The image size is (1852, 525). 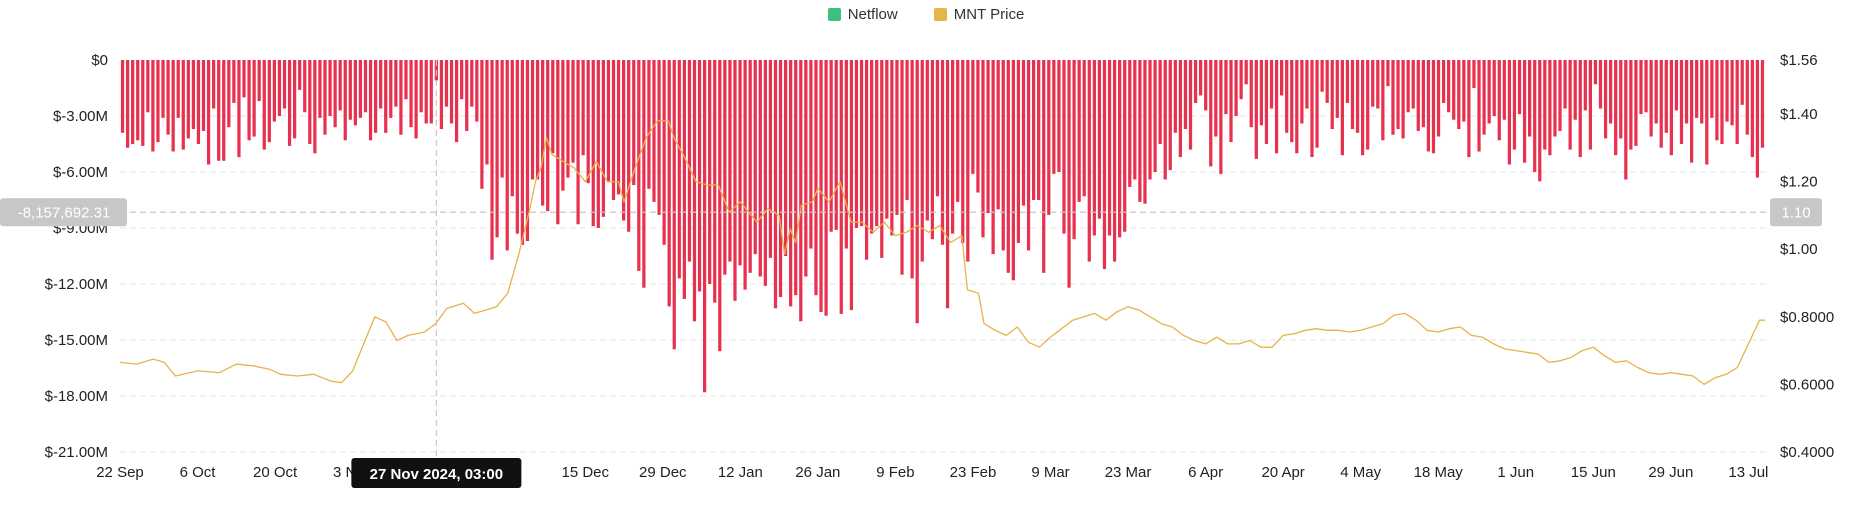 I want to click on left-tick-label: $-15.00M, so click(x=76, y=340).